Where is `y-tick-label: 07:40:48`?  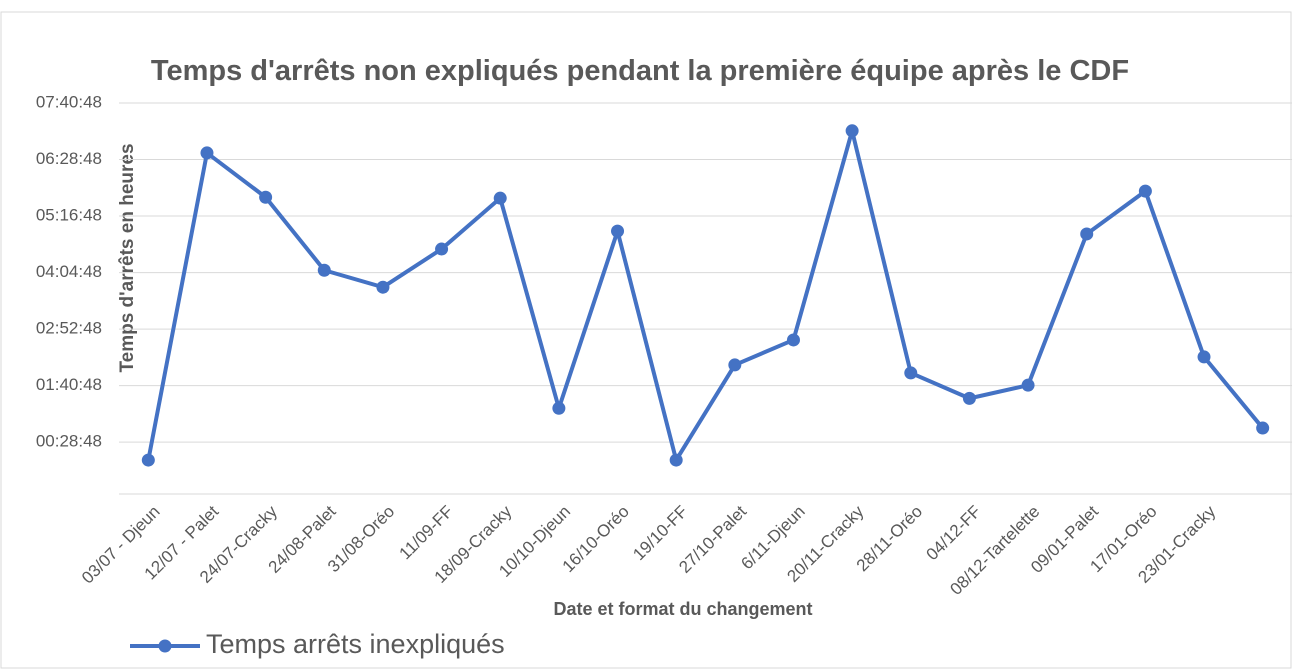 y-tick-label: 07:40:48 is located at coordinates (69, 101).